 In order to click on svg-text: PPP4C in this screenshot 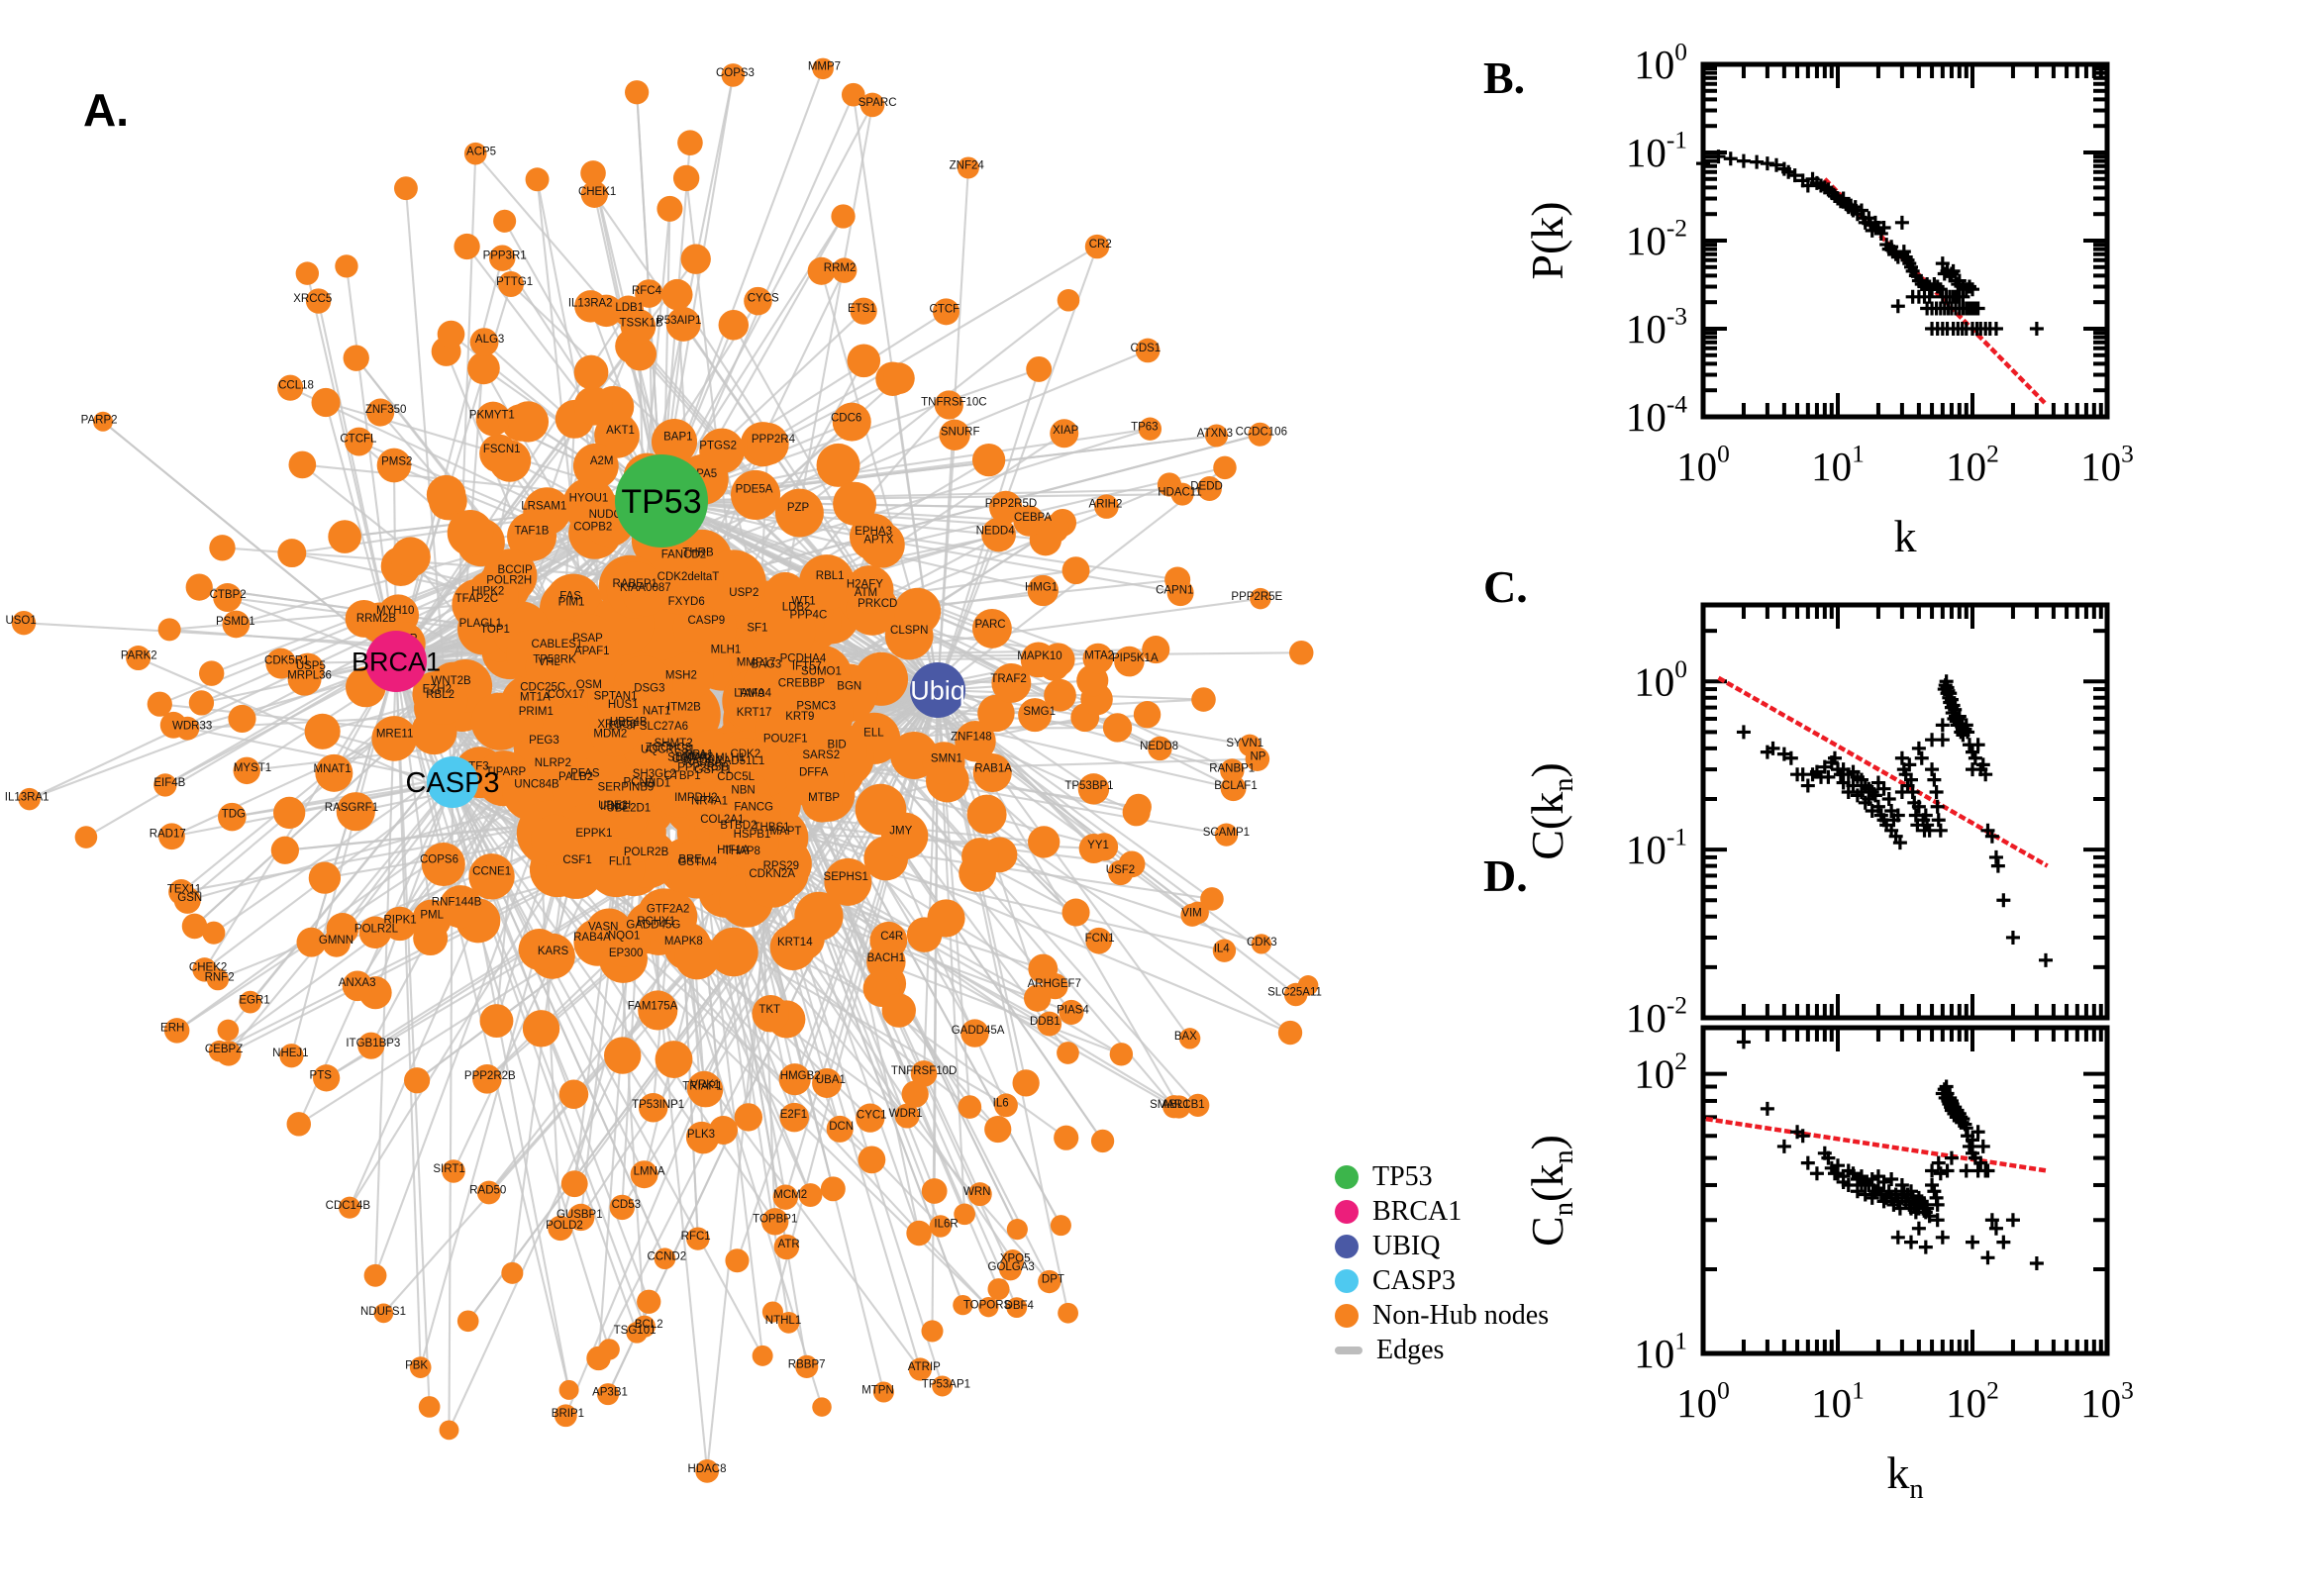, I will do `click(809, 616)`.